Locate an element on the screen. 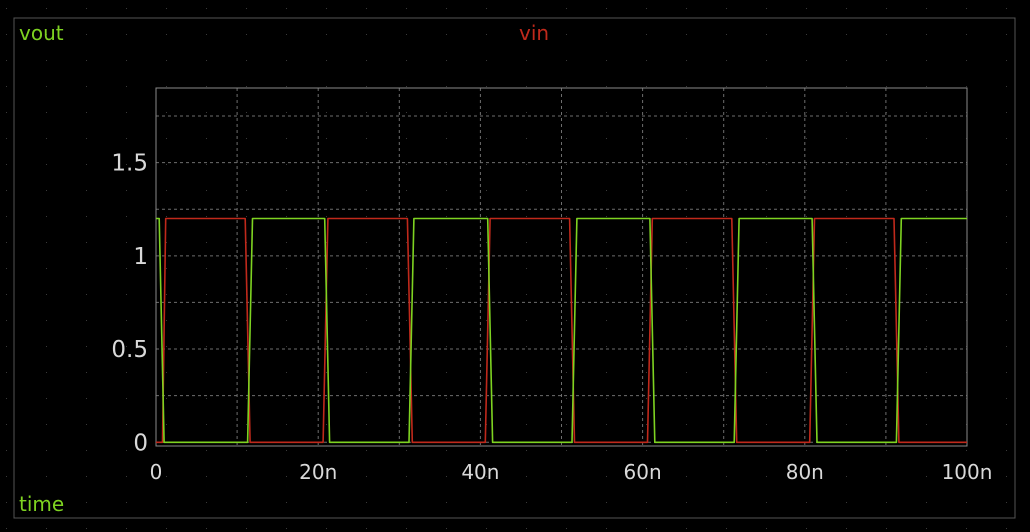 This screenshot has height=532, width=1030. vout-trace-label: vout is located at coordinates (41, 33).